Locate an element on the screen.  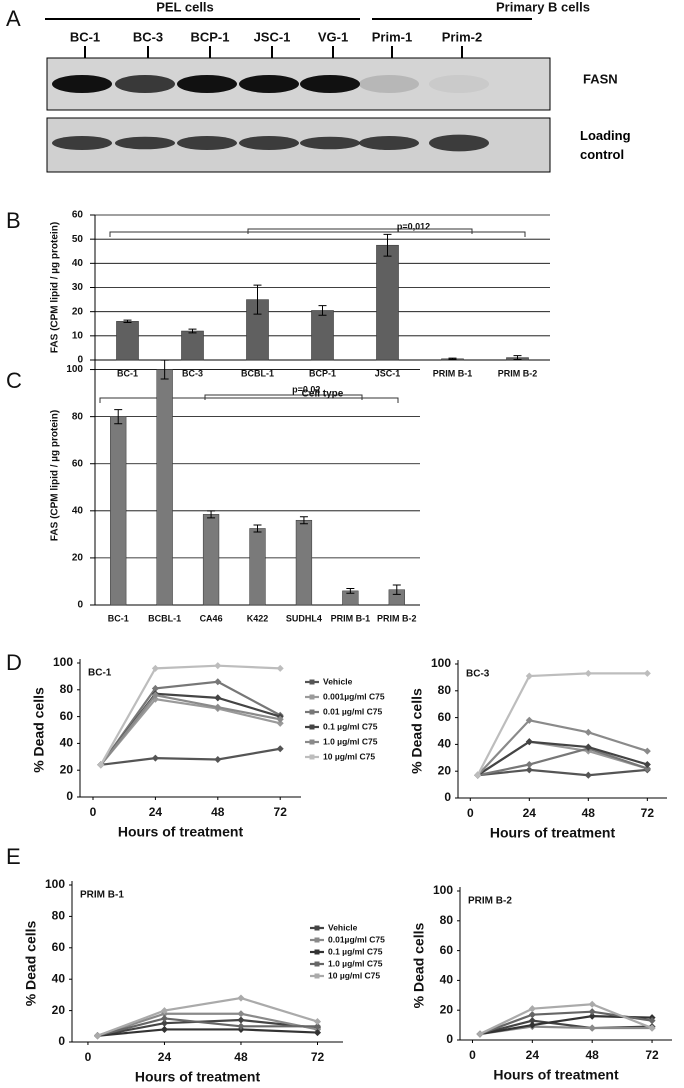
chart-title: BC-1 is located at coordinates (100, 673).